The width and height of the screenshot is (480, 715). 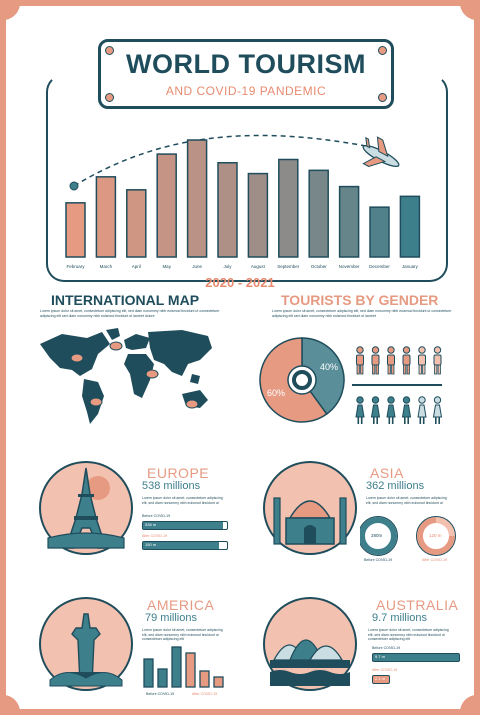 I want to click on australia-before-bar: 9.7 m, so click(x=416, y=657).